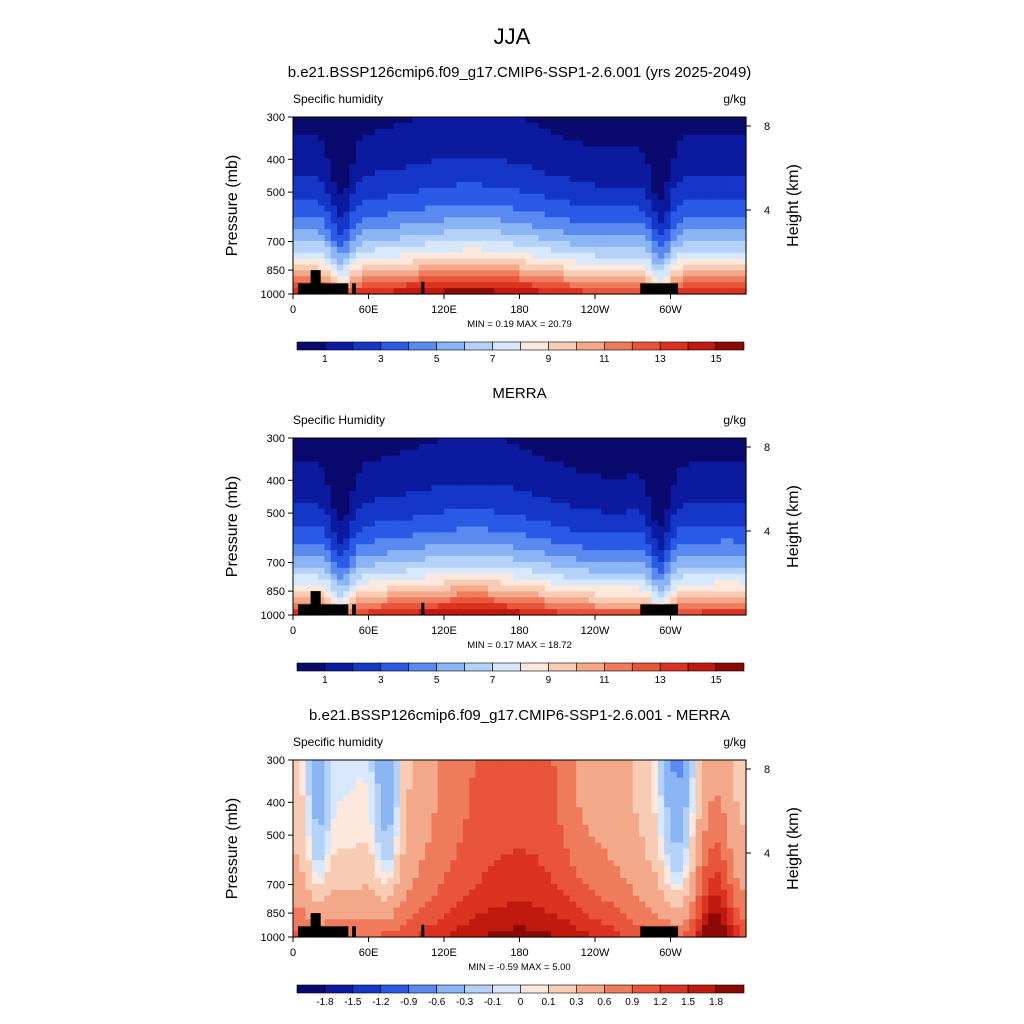 This screenshot has height=1024, width=1024. What do you see at coordinates (702, 346) in the screenshot?
I see `colorbar-swatch` at bounding box center [702, 346].